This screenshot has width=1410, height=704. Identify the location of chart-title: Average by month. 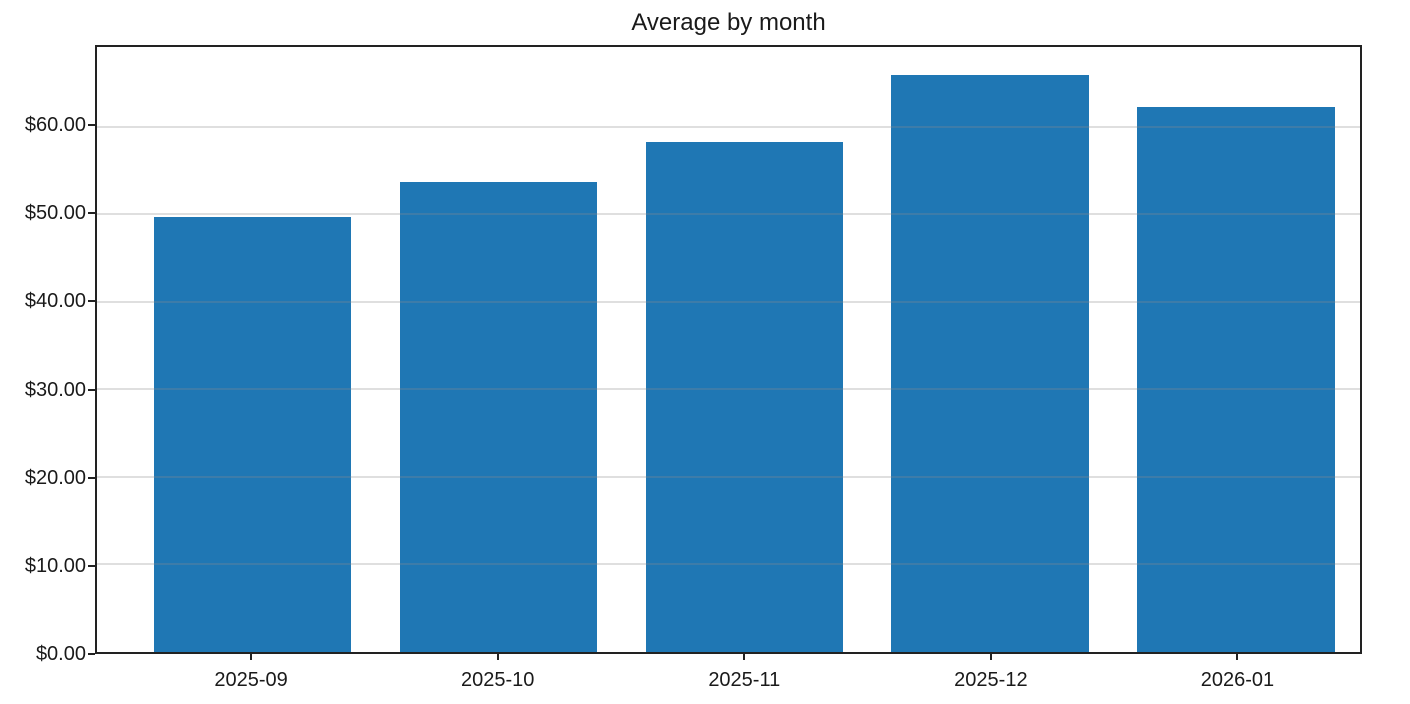
(728, 22).